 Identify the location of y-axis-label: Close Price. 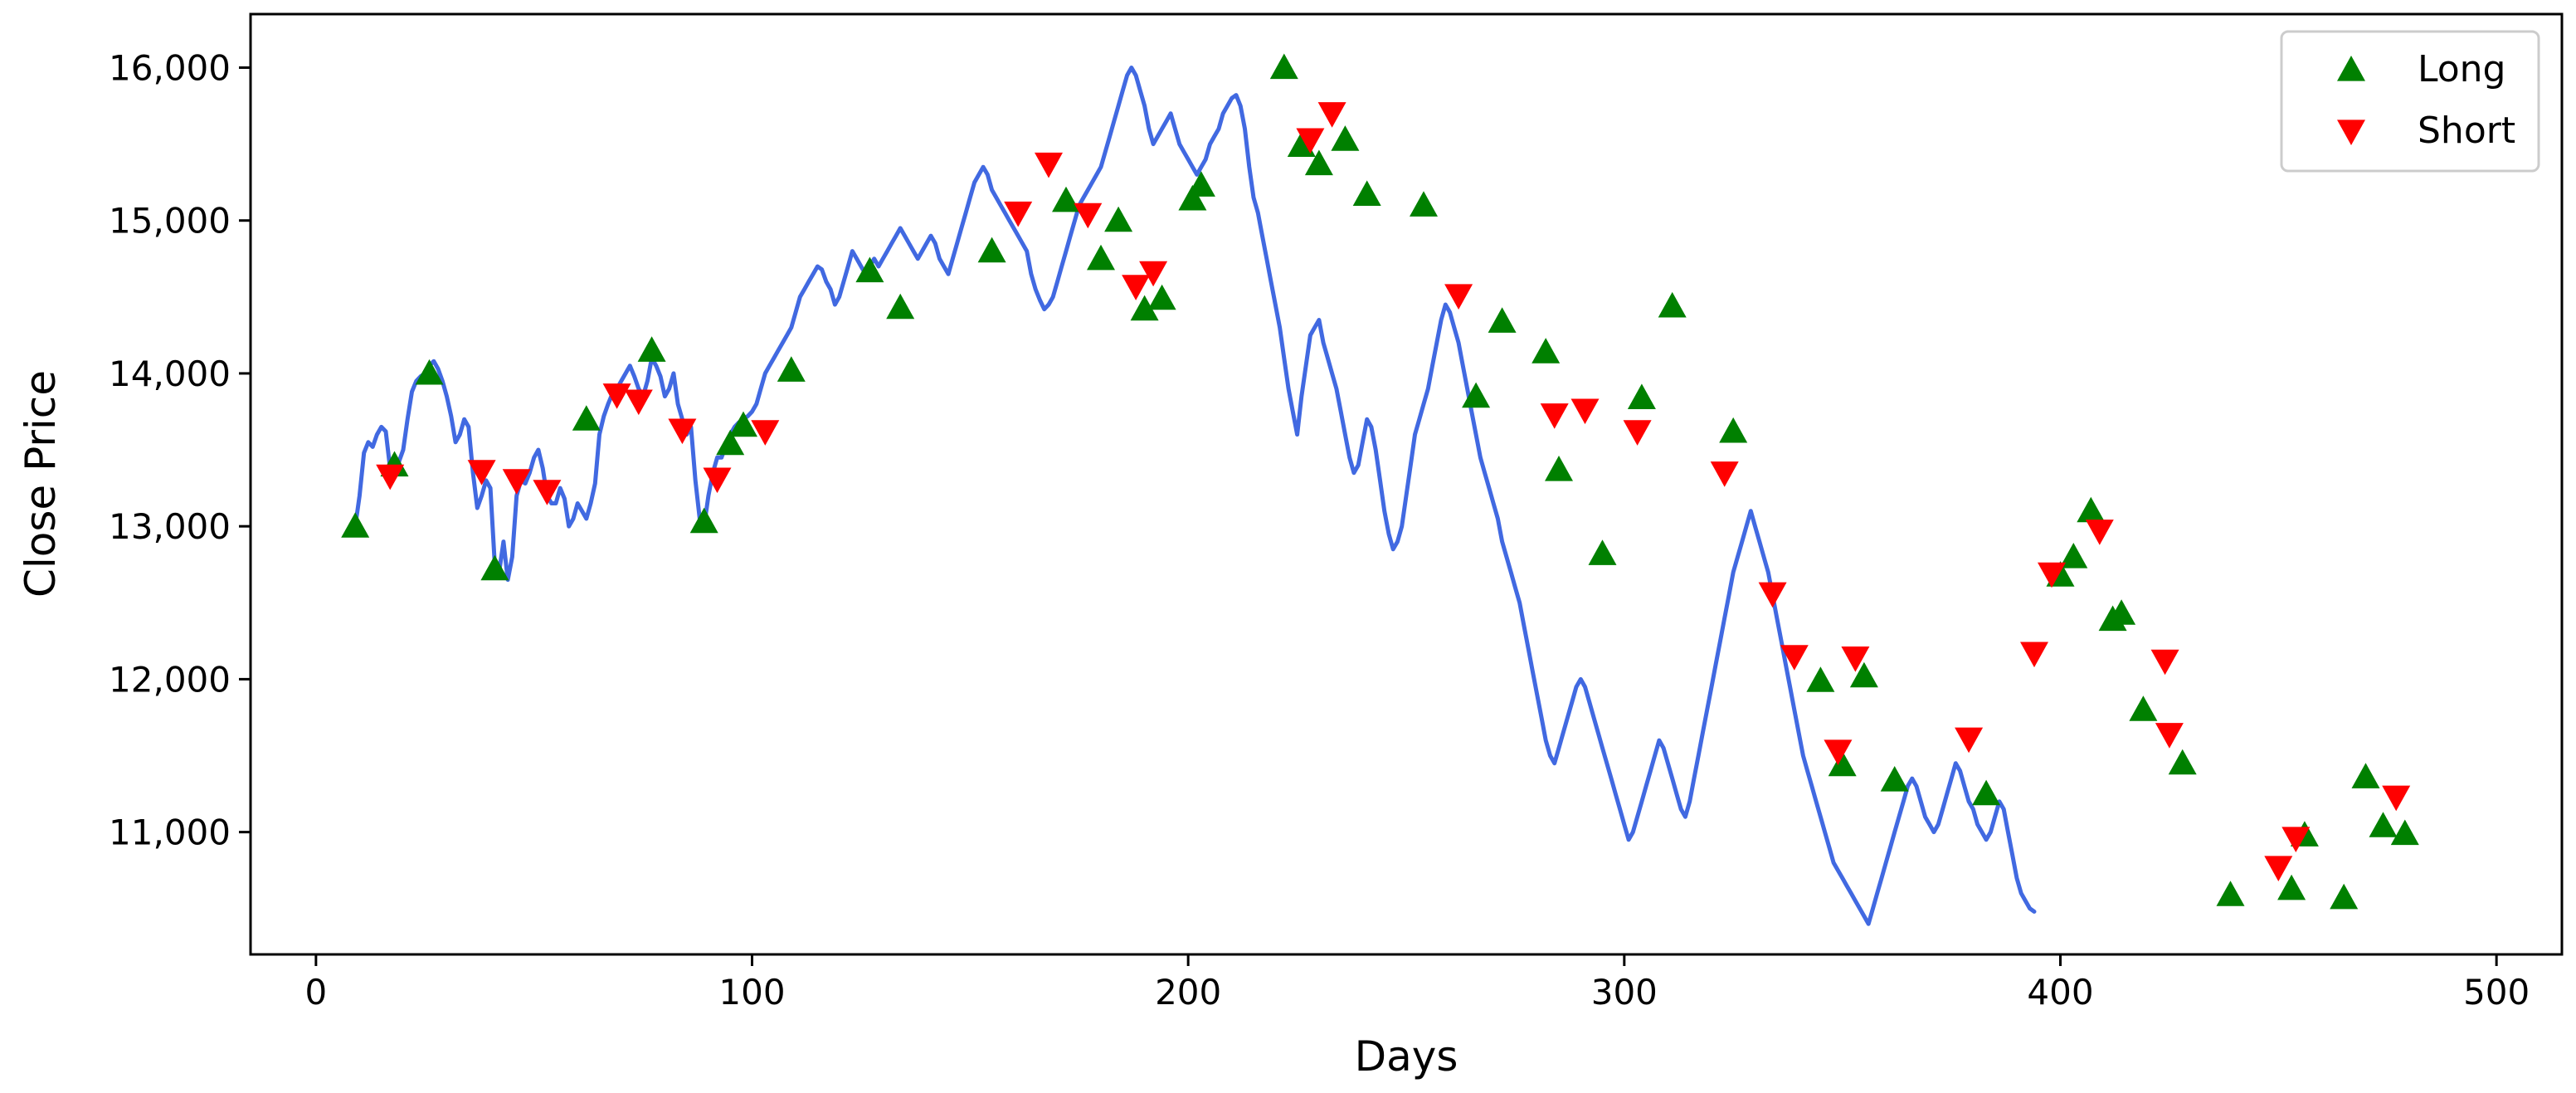
(41, 484).